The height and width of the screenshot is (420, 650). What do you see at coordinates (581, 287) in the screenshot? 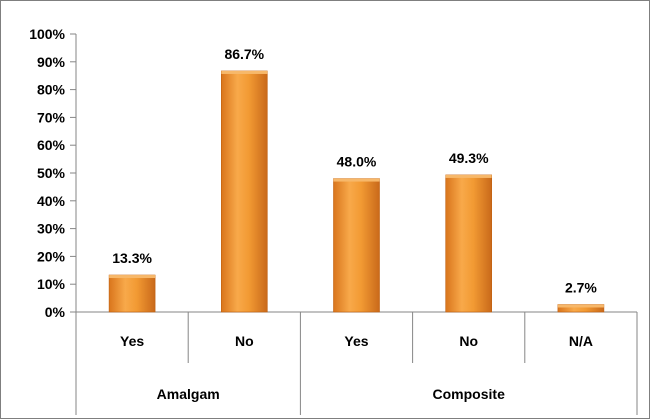
I see `data-label: 2.7%` at bounding box center [581, 287].